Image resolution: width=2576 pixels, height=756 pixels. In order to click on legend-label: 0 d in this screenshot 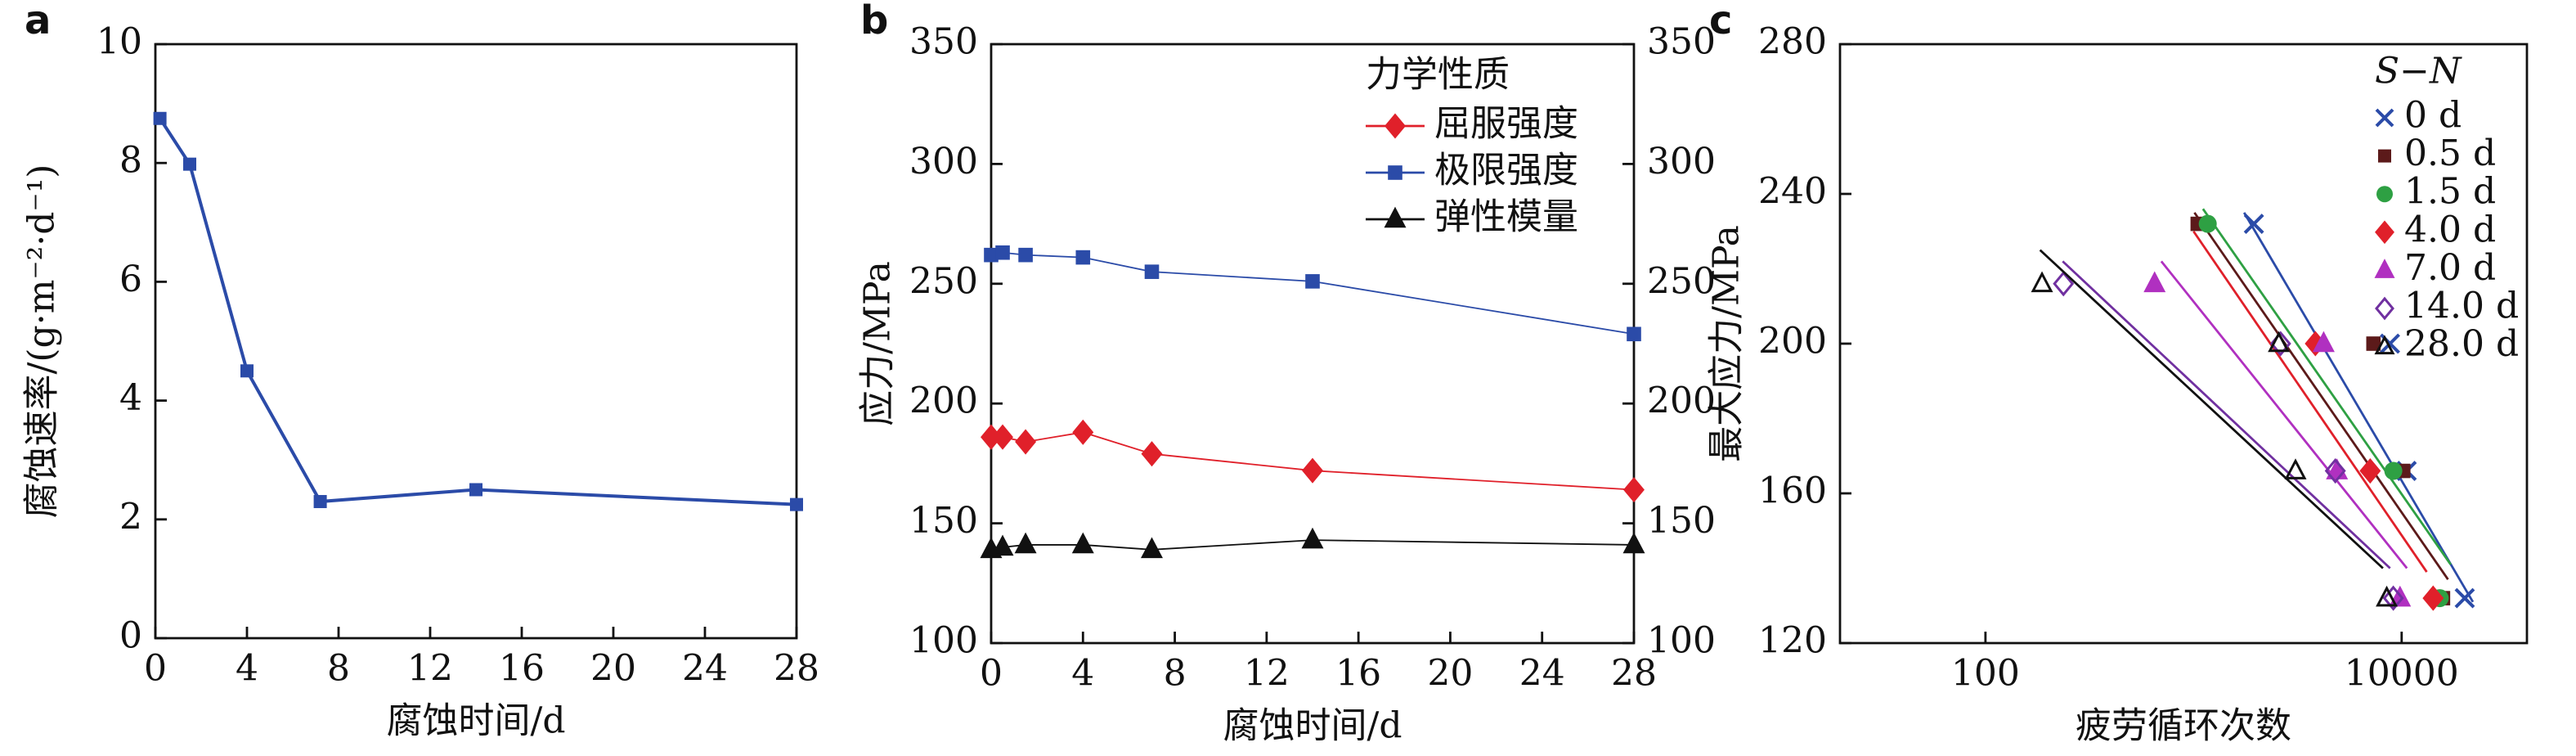, I will do `click(2433, 116)`.